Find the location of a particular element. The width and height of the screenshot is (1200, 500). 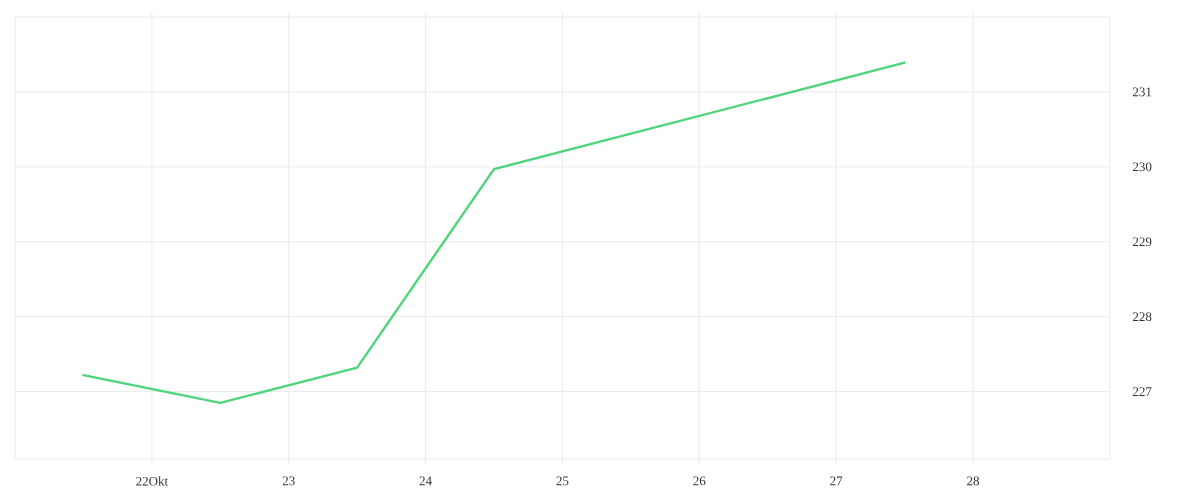

x-tick-label: 27 is located at coordinates (836, 481).